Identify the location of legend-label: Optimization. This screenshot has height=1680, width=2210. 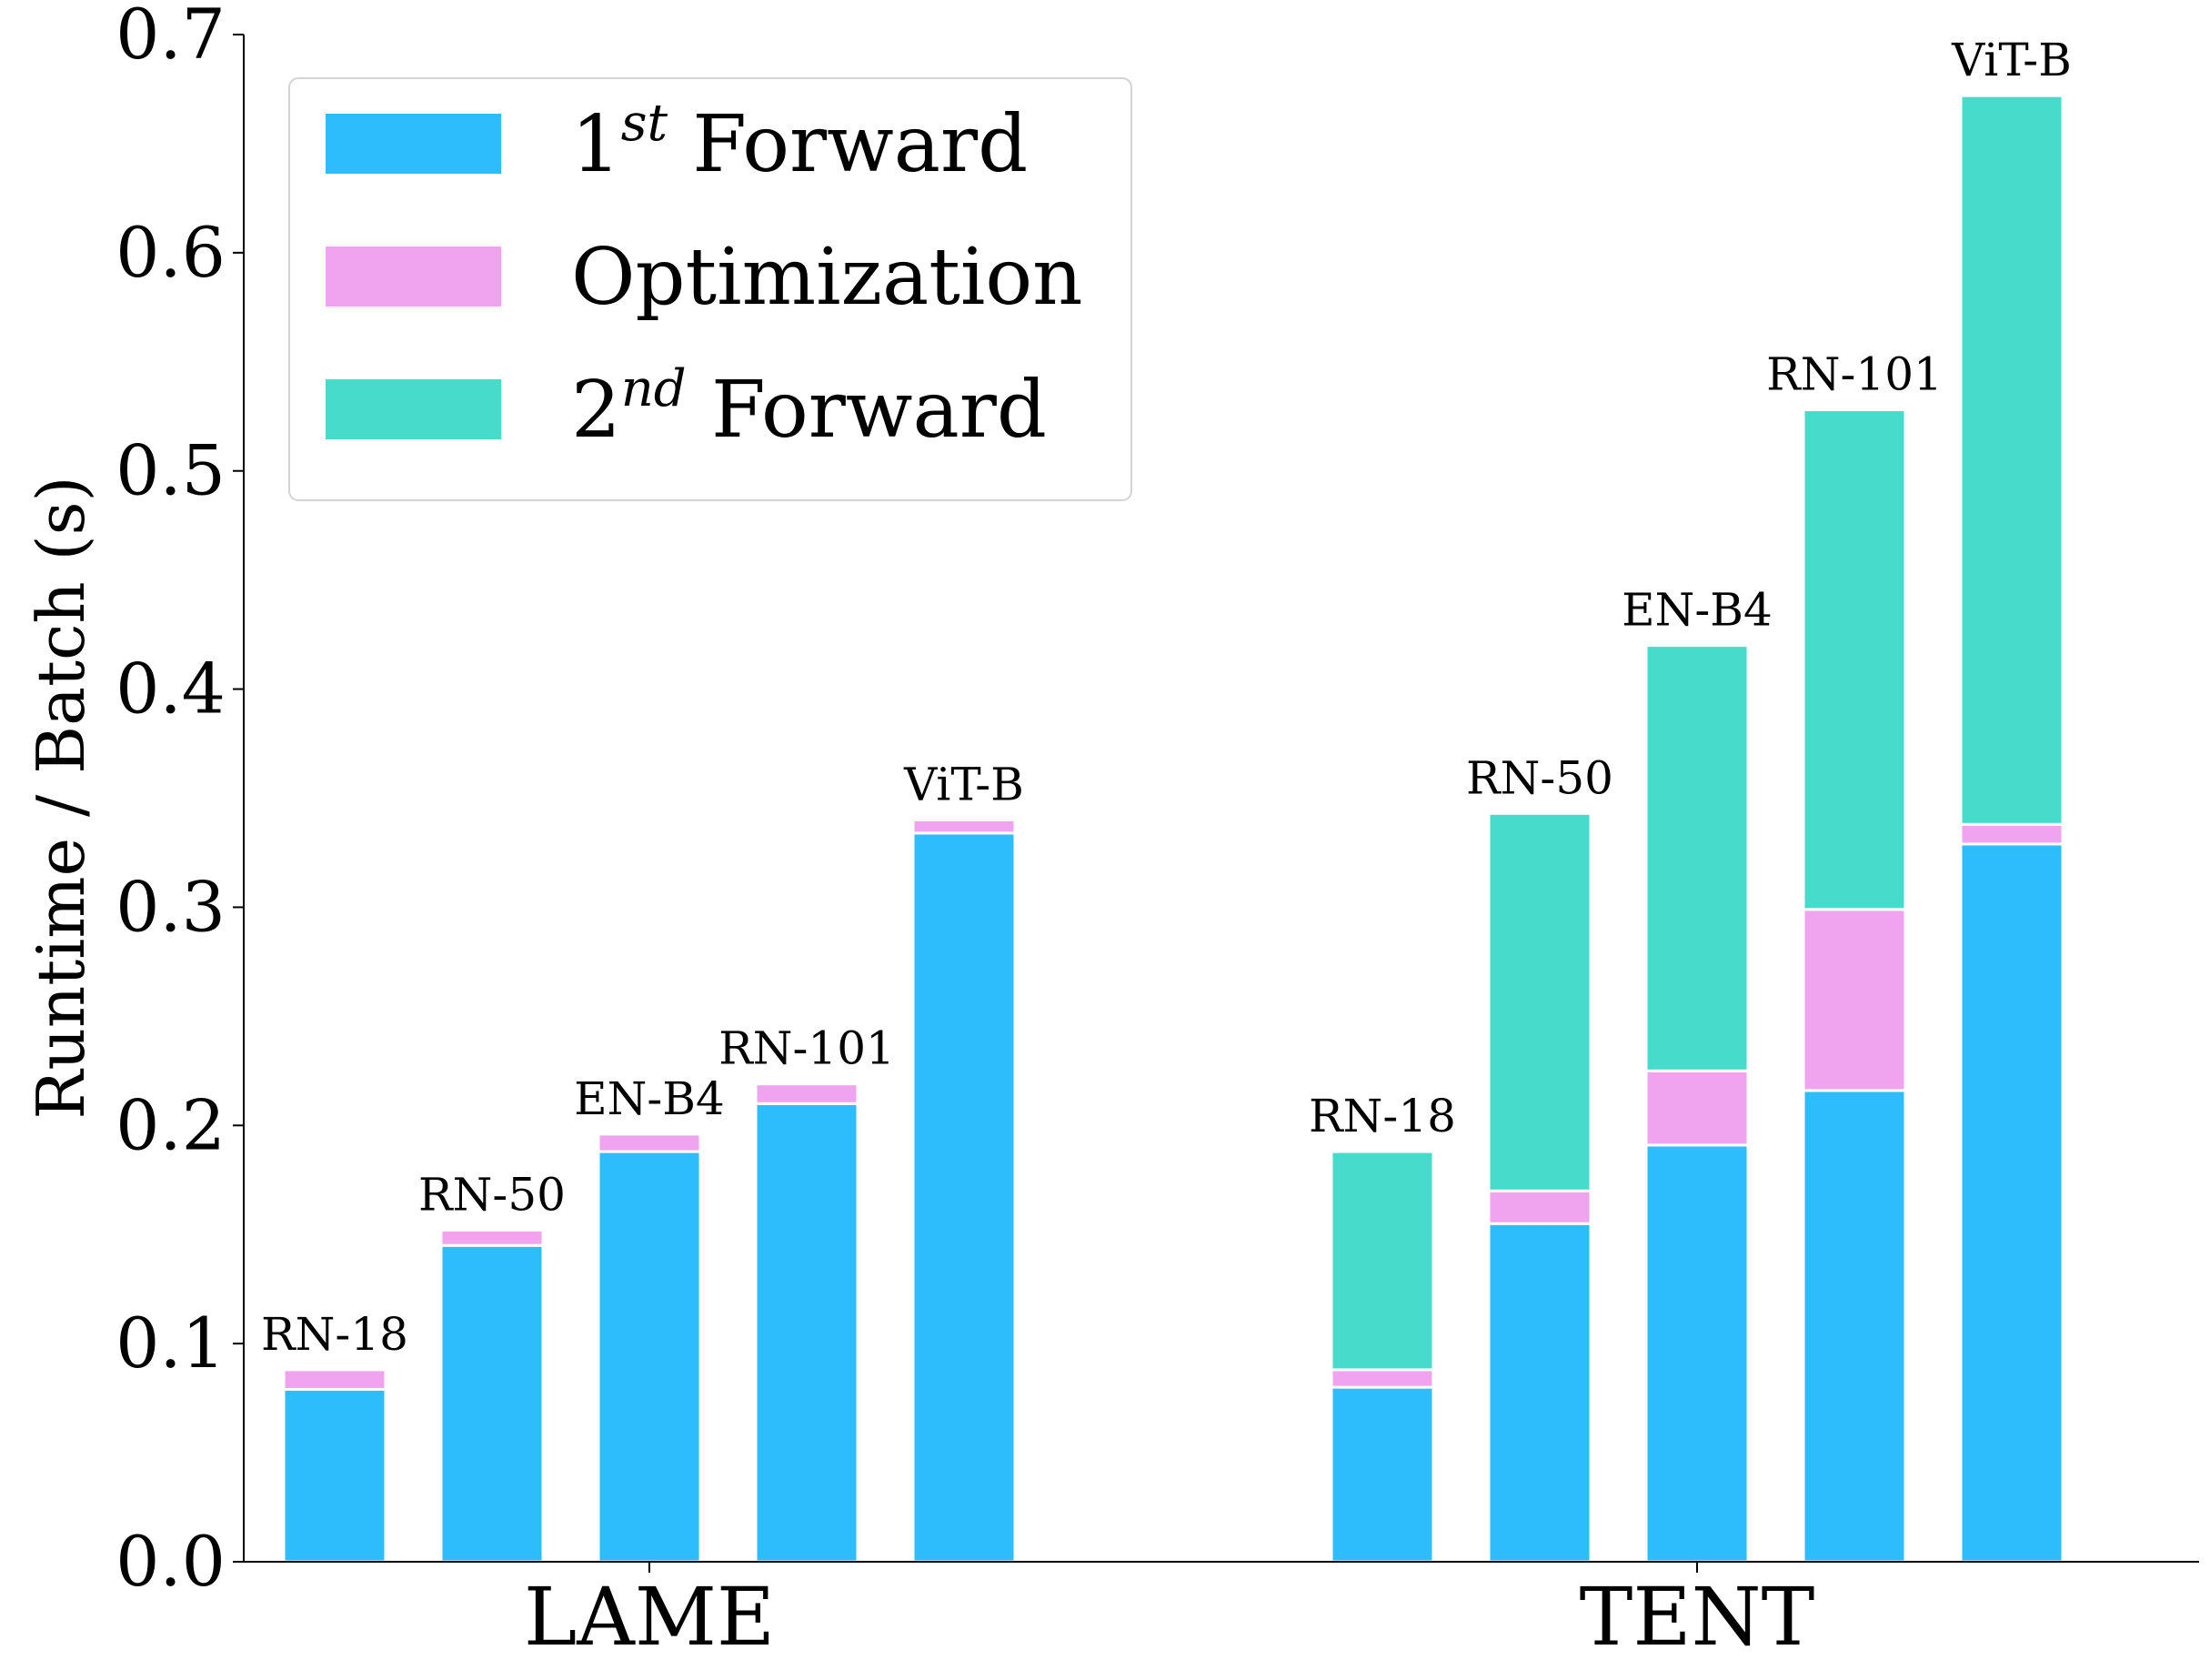
(827, 277).